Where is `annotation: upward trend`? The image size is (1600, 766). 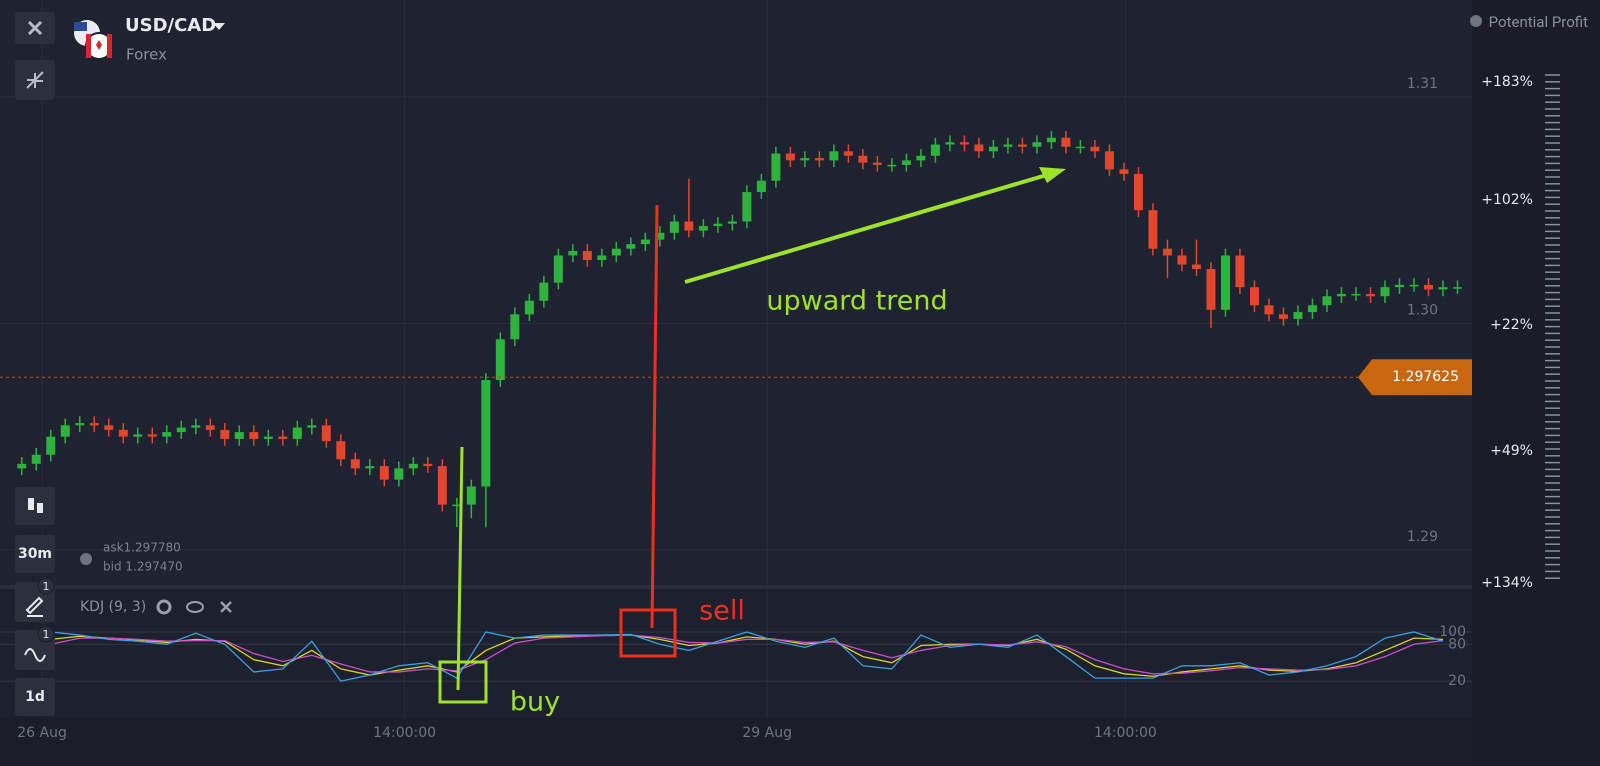 annotation: upward trend is located at coordinates (856, 301).